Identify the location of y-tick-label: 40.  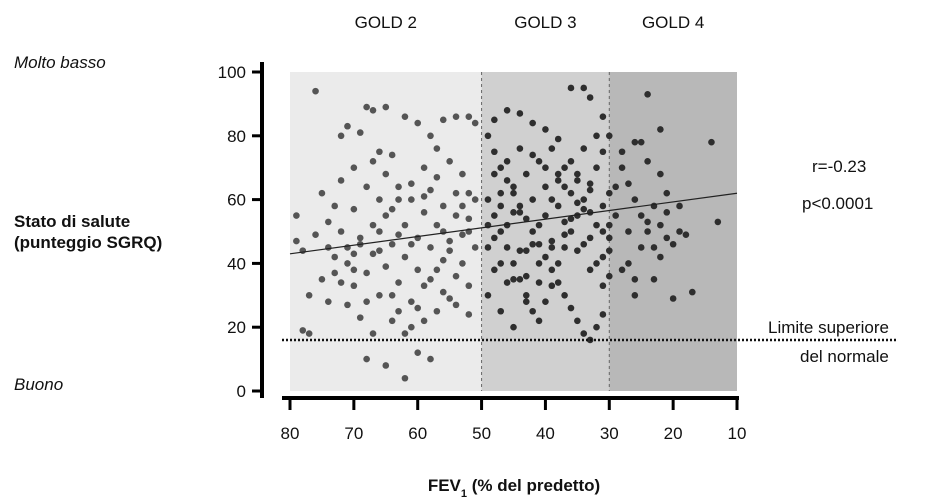
(236, 263).